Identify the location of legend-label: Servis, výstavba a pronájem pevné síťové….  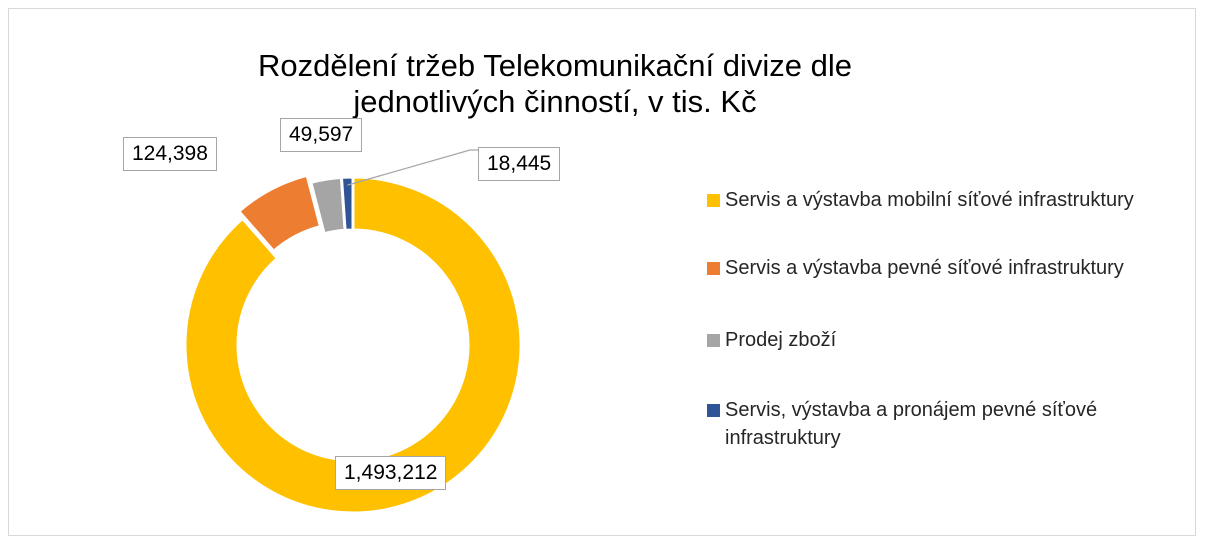
(911, 424).